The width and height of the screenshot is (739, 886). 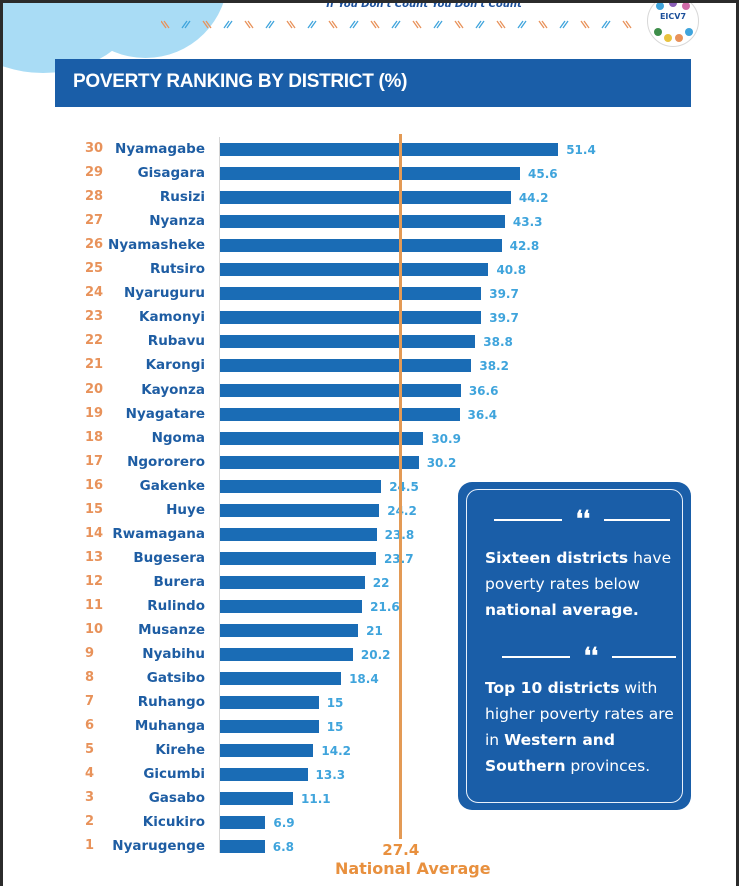 I want to click on value-label: 14.2, so click(x=336, y=751).